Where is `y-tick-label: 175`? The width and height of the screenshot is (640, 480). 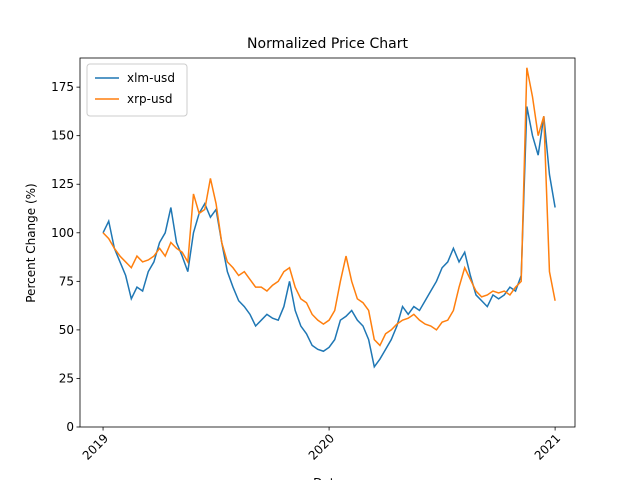 y-tick-label: 175 is located at coordinates (62, 87).